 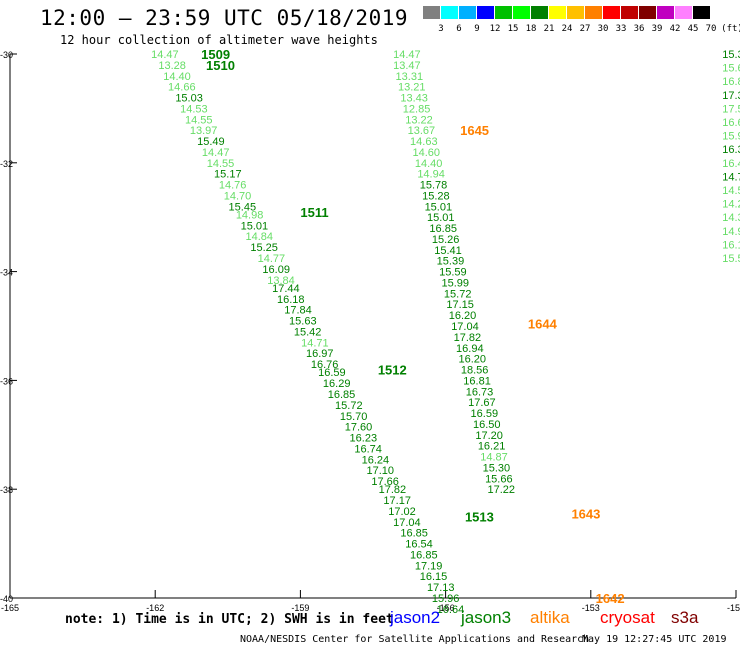 I want to click on satellite-jason3: jason3, so click(x=486, y=617).